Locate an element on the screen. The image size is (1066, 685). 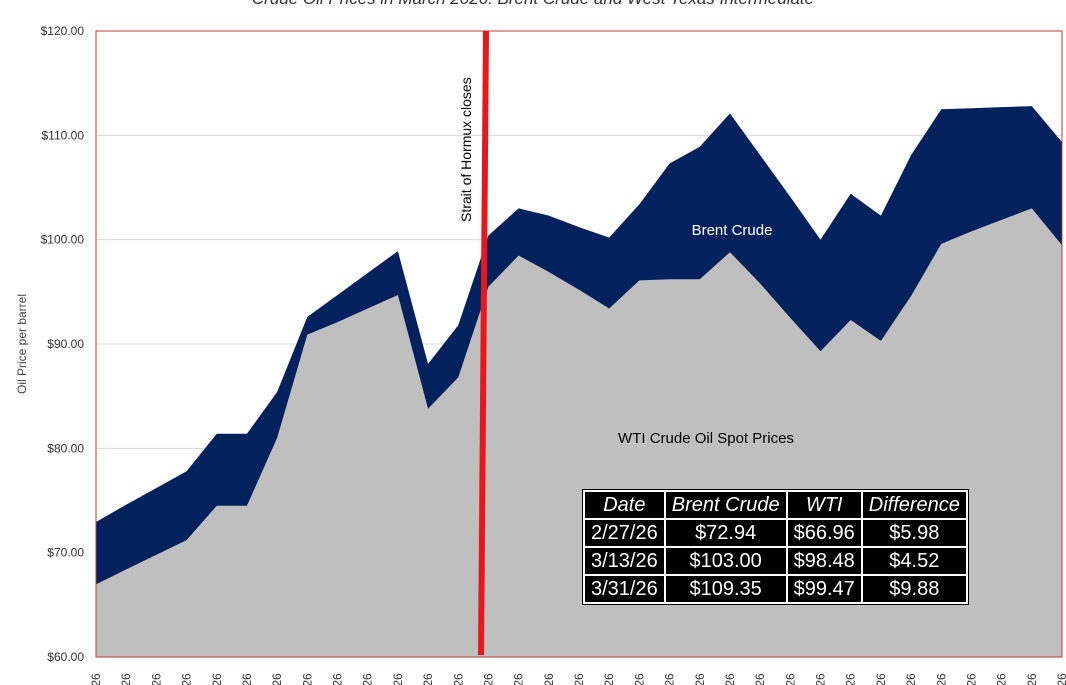
table-row: 3/31/26 $109.35 $99.47 $9.88 is located at coordinates (775, 589).